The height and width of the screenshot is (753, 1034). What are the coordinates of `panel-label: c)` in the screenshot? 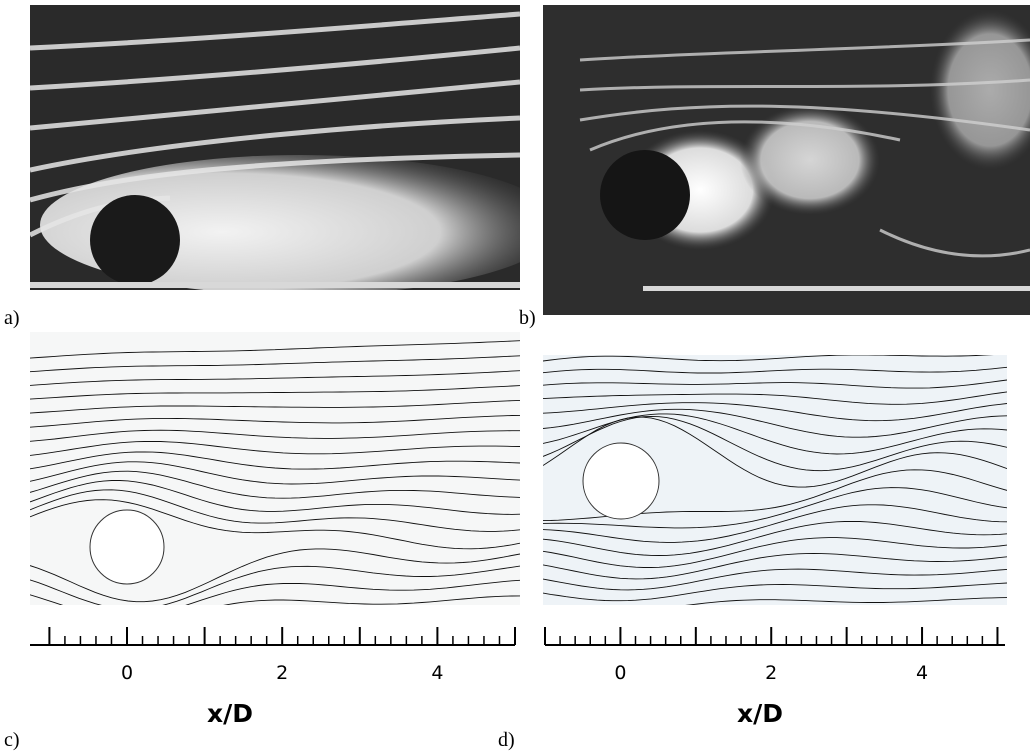 It's located at (12, 740).